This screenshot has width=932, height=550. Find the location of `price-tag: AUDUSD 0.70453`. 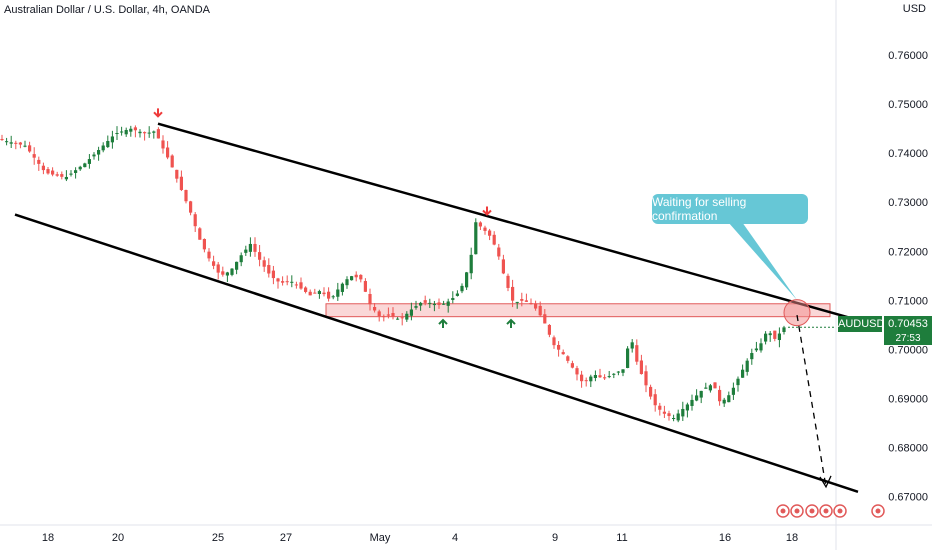

price-tag: AUDUSD 0.70453 is located at coordinates (885, 324).